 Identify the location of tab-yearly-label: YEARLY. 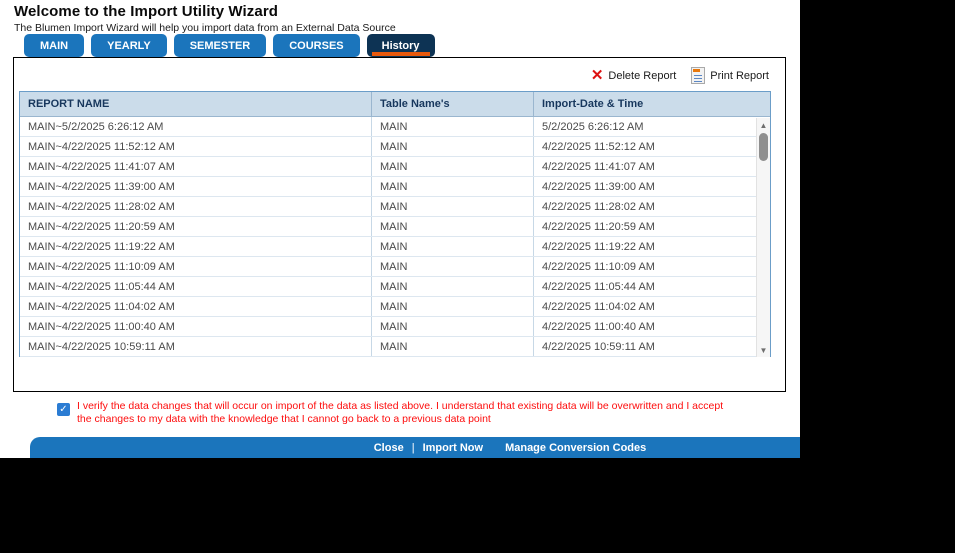
(129, 45).